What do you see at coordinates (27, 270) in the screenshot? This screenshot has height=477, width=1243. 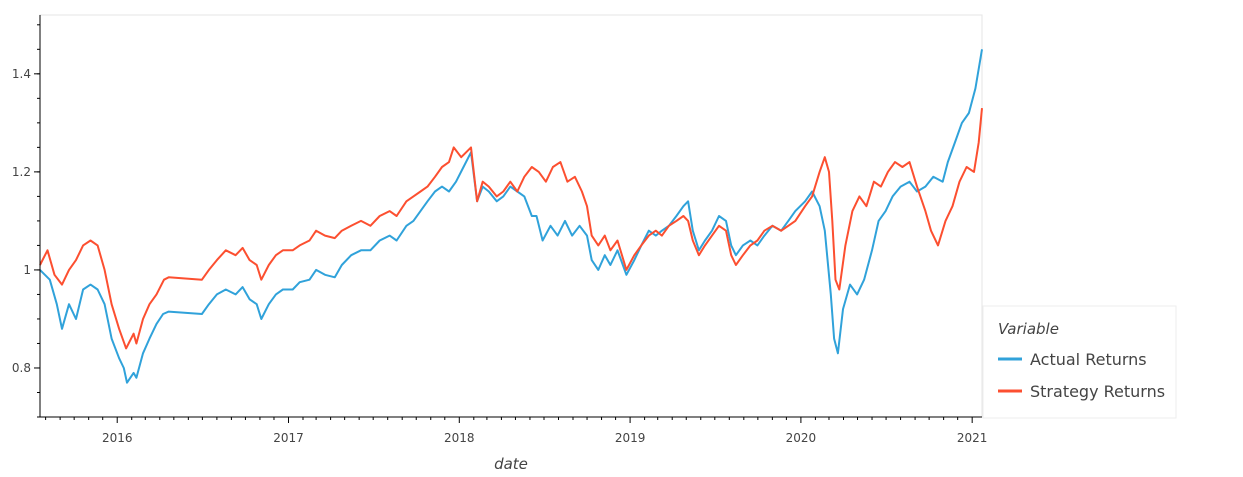 I see `y-tick-label: 1` at bounding box center [27, 270].